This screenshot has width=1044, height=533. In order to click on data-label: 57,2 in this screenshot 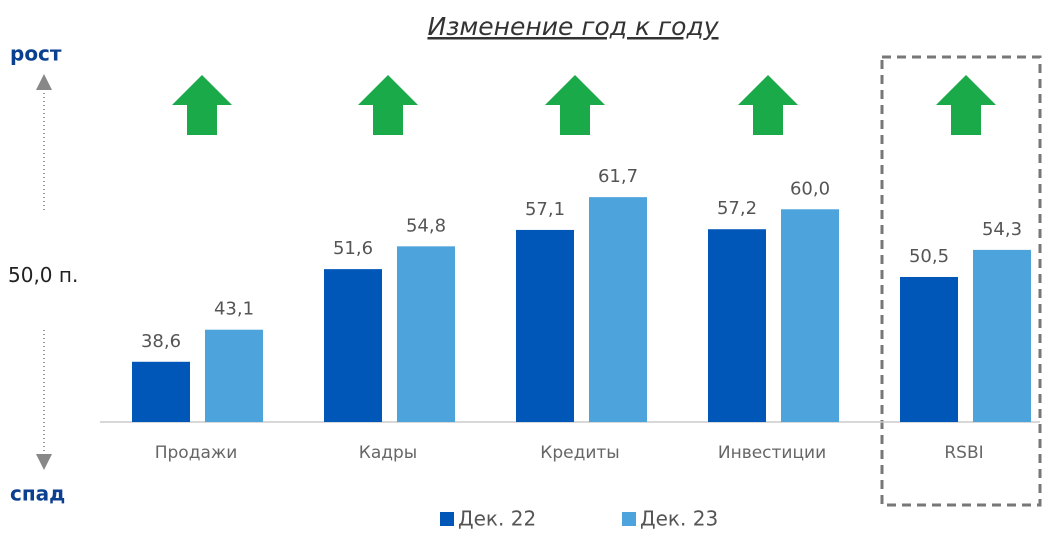, I will do `click(737, 208)`.